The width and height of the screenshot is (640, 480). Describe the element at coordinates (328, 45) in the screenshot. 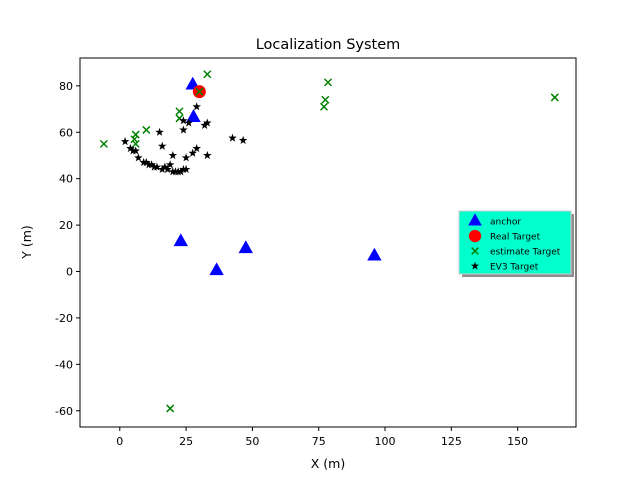

I see `chart-title: Localization System` at that location.